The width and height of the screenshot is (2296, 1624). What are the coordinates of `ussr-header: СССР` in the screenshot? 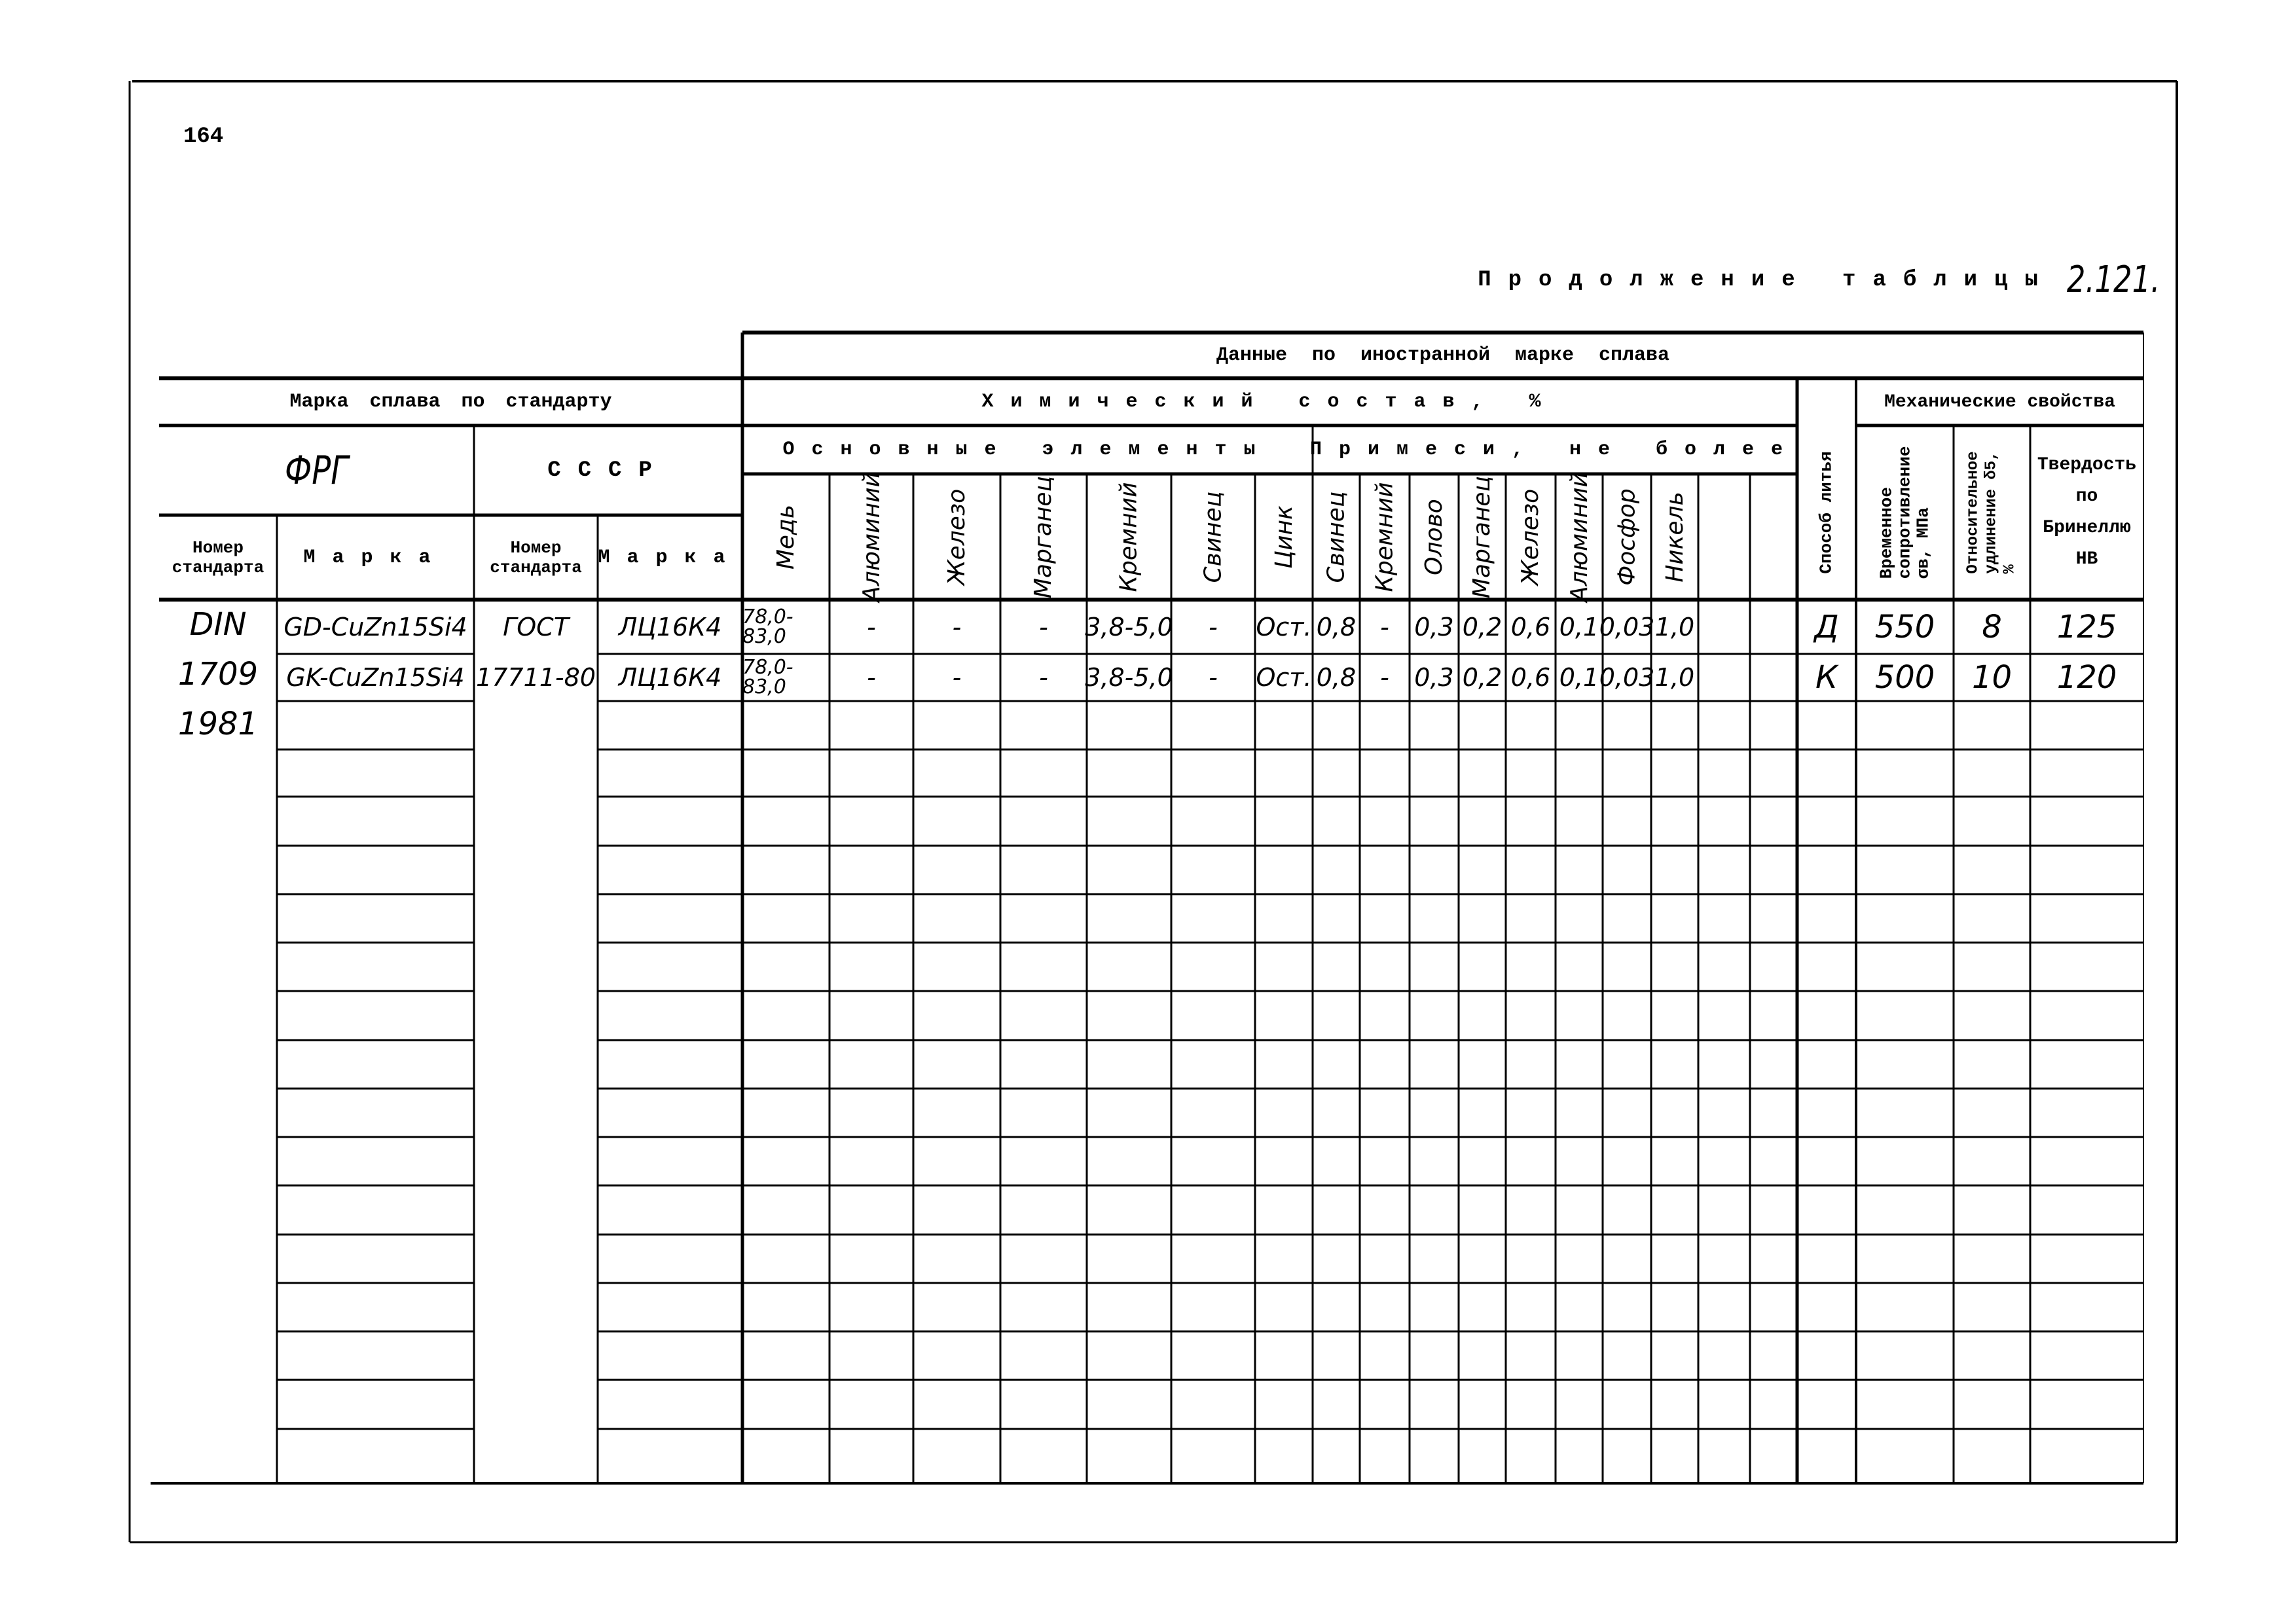 It's located at (608, 471).